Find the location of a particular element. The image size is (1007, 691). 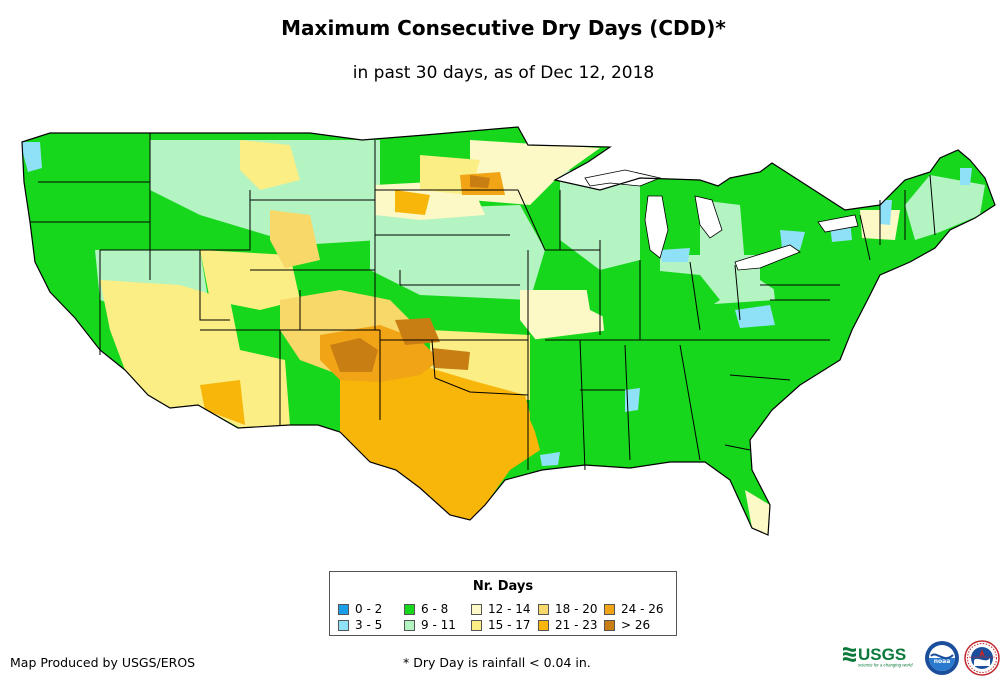

usgs-logo: USGS science for a changing world is located at coordinates (878, 656).